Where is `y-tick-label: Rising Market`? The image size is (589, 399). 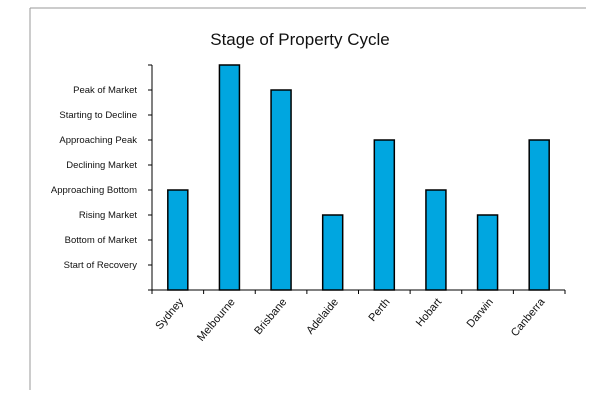 y-tick-label: Rising Market is located at coordinates (108, 215).